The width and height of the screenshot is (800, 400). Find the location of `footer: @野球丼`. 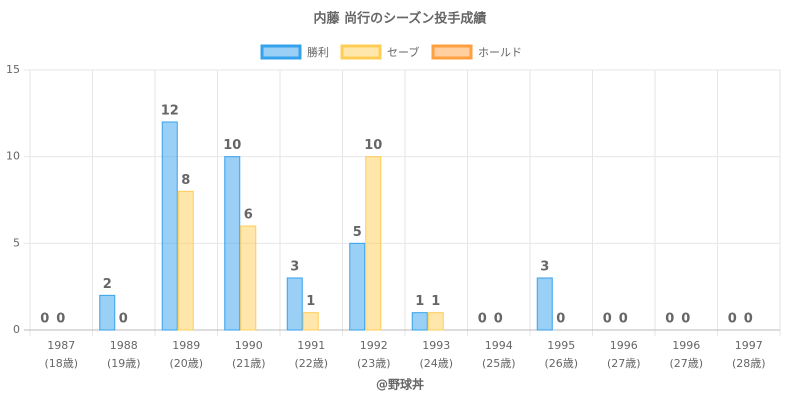

footer: @野球丼 is located at coordinates (400, 384).